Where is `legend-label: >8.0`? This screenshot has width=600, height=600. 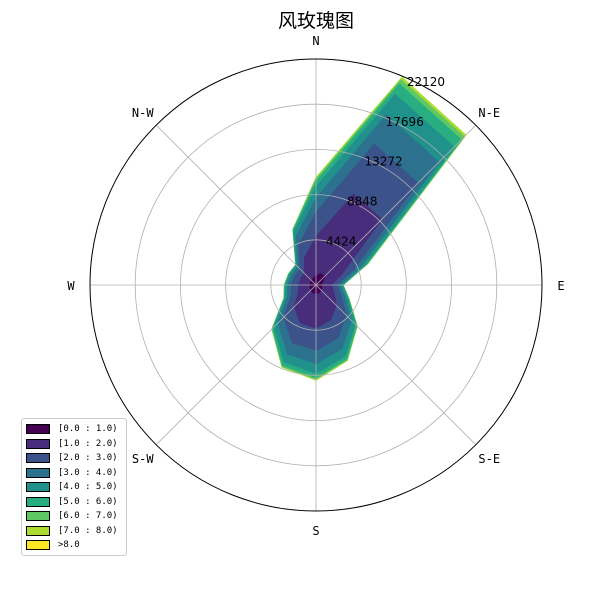 legend-label: >8.0 is located at coordinates (69, 545).